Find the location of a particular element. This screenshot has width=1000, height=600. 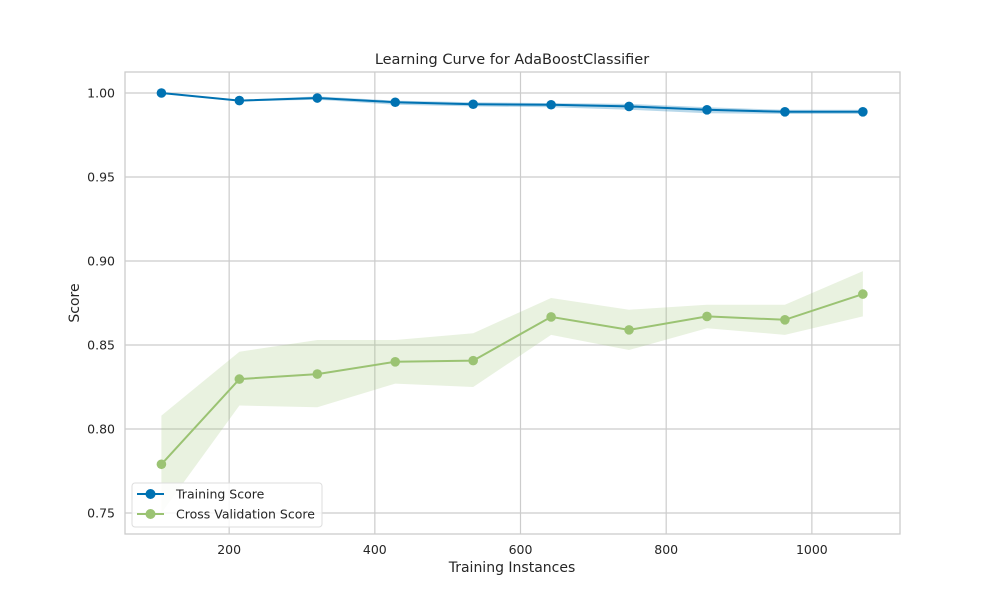

x-tick-label: 200 is located at coordinates (229, 549).